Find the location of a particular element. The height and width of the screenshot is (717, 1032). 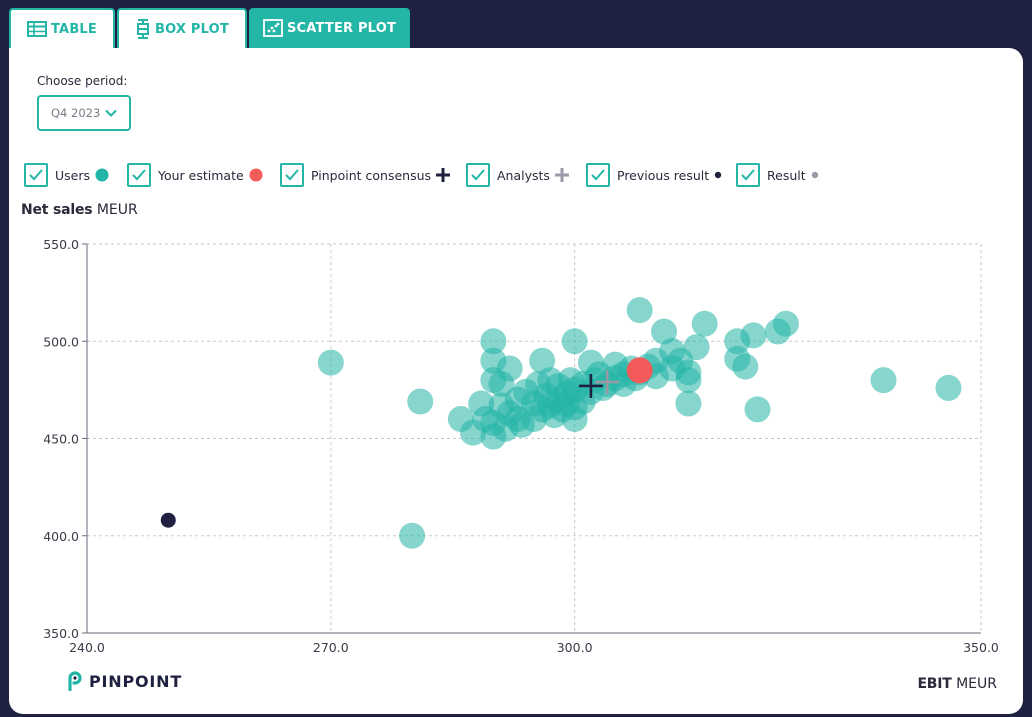

legend-label-users: Users is located at coordinates (73, 175).